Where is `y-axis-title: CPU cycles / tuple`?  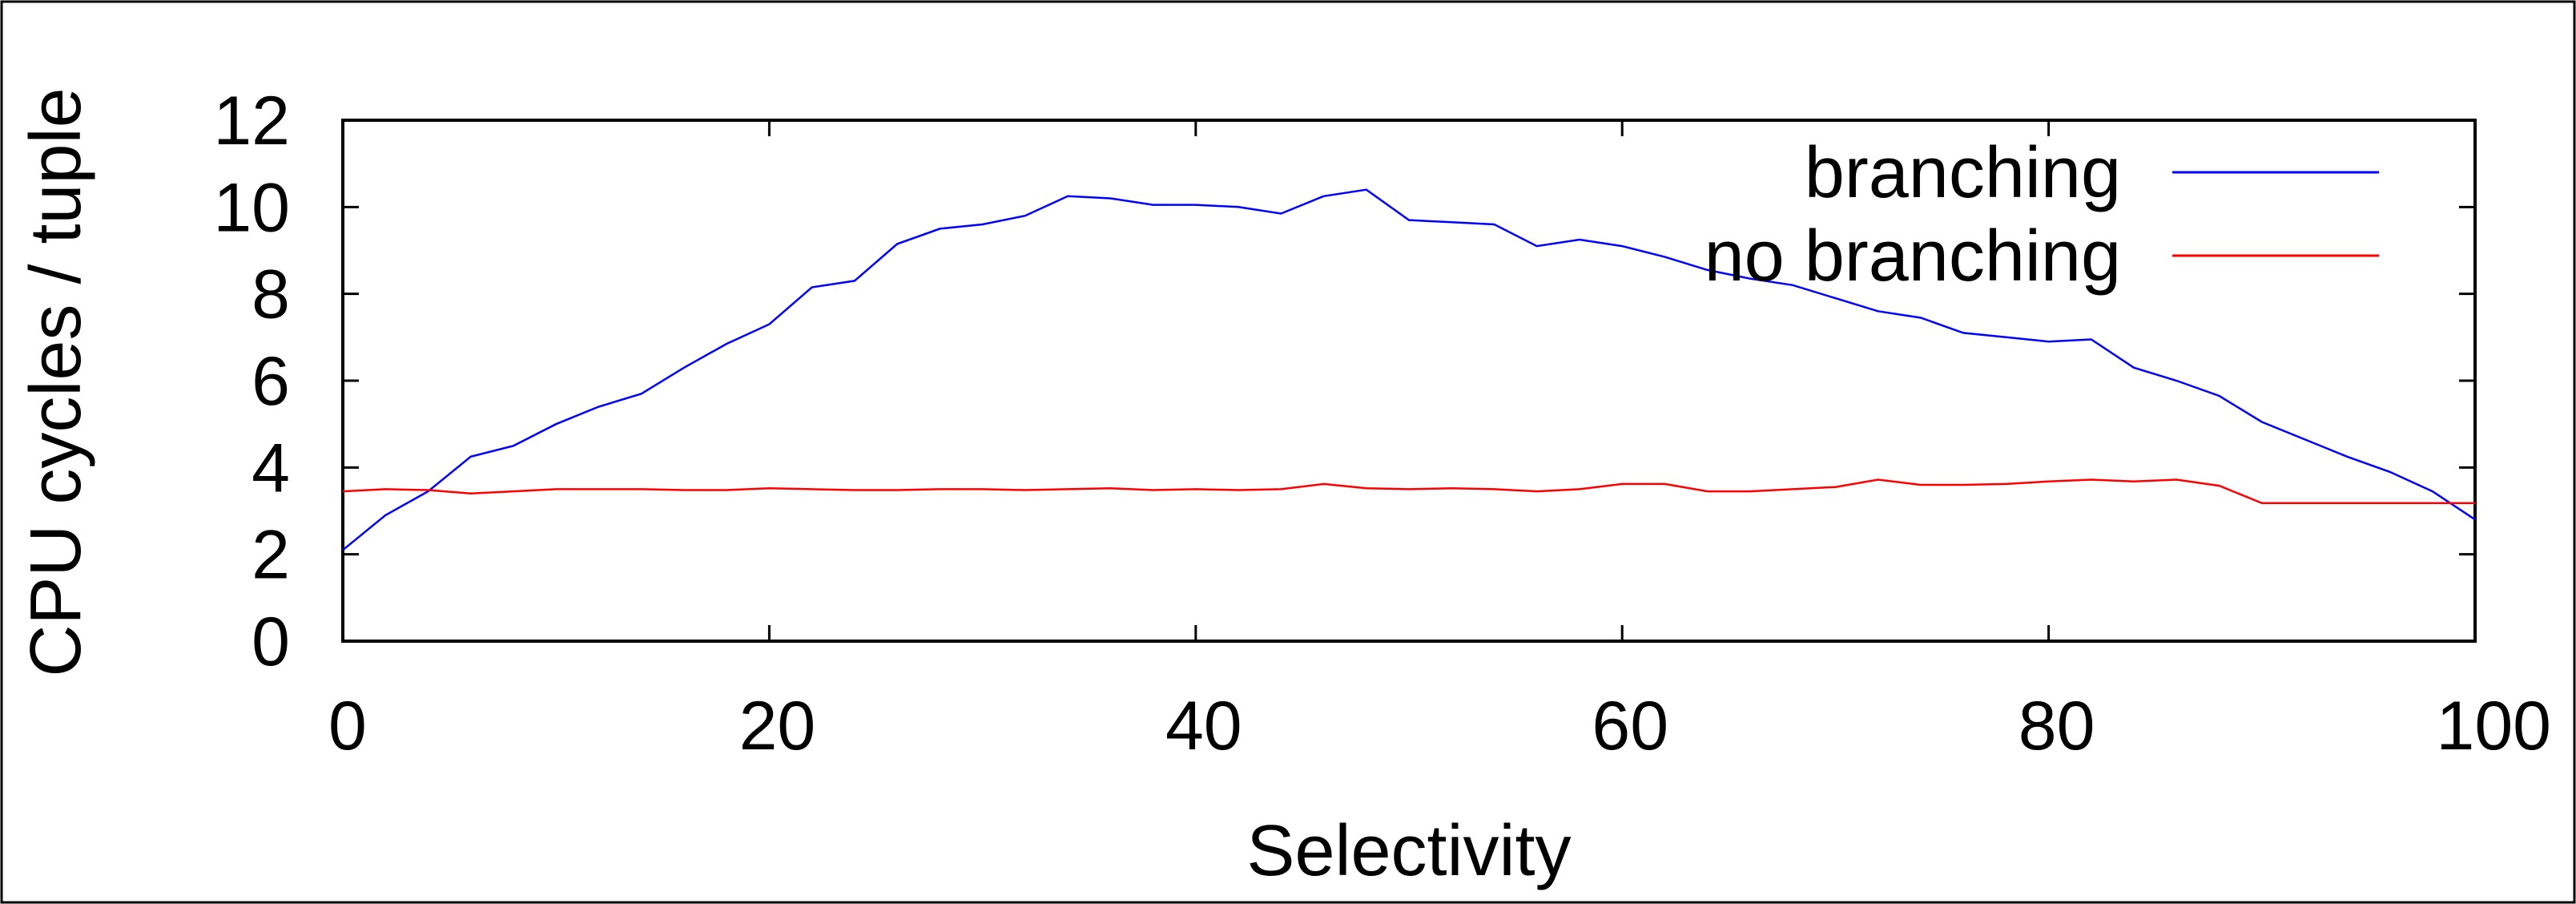 y-axis-title: CPU cycles / tuple is located at coordinates (56, 381).